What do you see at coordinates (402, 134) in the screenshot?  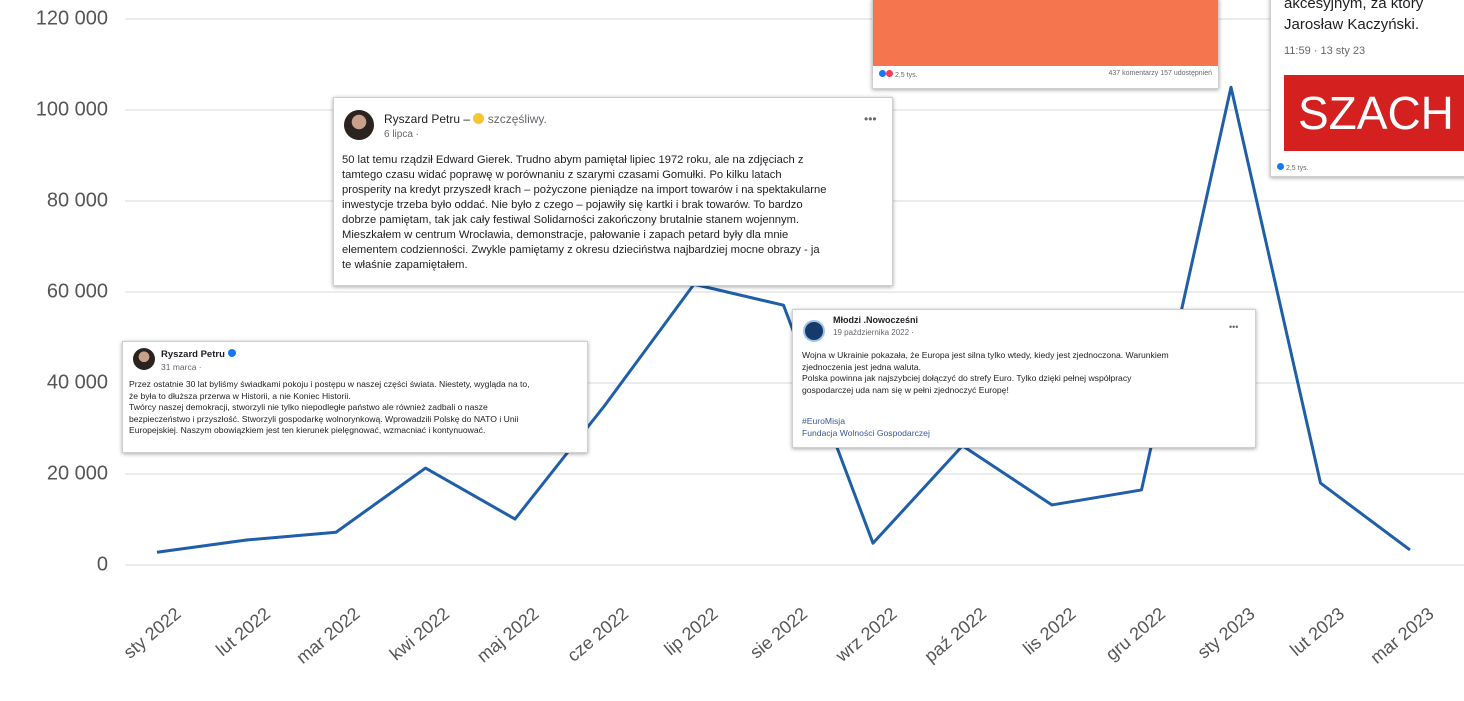 I see `post-date: 6 lipca ·` at bounding box center [402, 134].